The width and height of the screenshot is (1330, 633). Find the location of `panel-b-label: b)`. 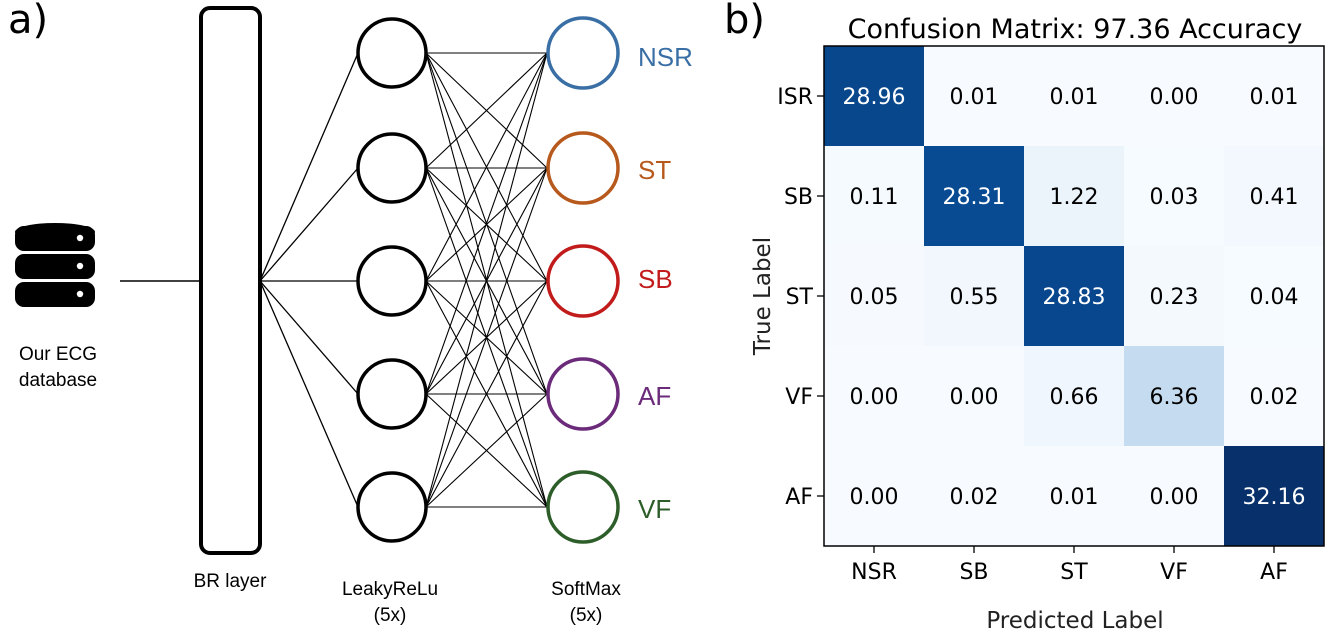

panel-b-label: b) is located at coordinates (744, 21).